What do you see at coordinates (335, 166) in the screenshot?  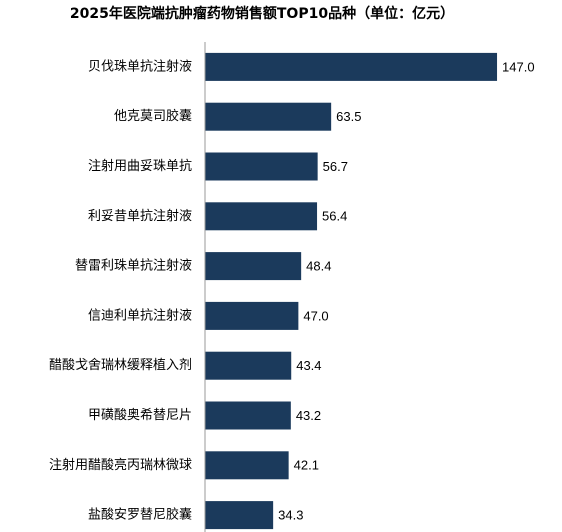 I see `value-label: 56.7` at bounding box center [335, 166].